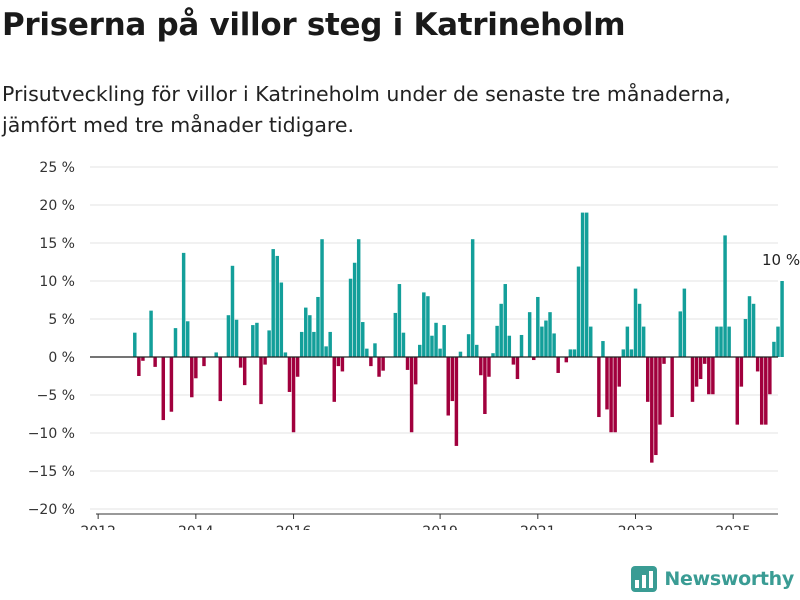  Describe the element at coordinates (636, 527) in the screenshot. I see `x-tick-label: 2023` at that location.